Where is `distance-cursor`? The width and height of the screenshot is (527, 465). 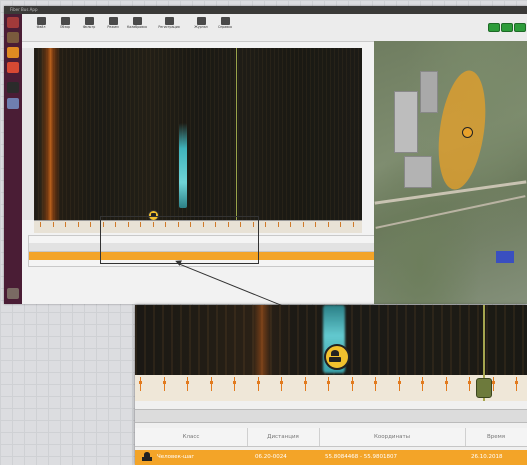
distance-cursor is located at coordinates (236, 139).